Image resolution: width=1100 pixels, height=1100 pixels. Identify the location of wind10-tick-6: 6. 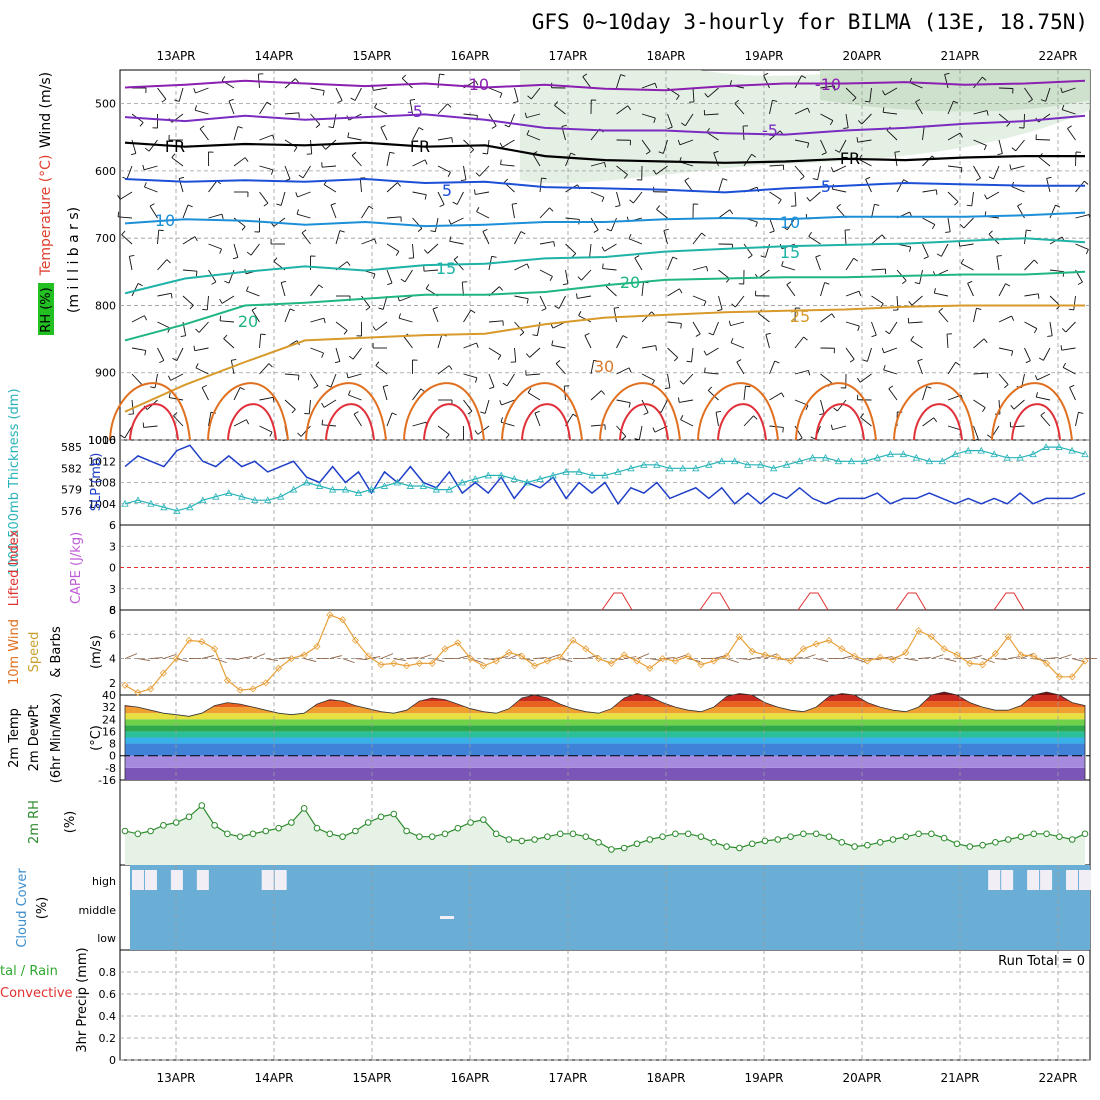
(112, 634).